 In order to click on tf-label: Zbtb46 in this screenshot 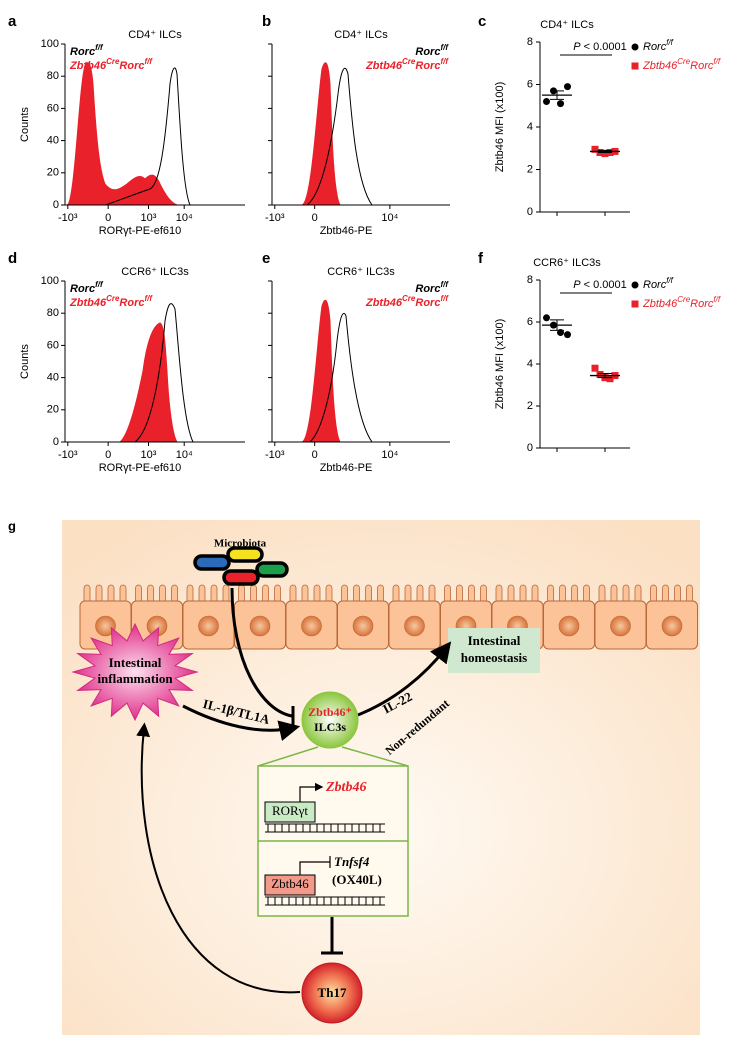, I will do `click(290, 883)`.